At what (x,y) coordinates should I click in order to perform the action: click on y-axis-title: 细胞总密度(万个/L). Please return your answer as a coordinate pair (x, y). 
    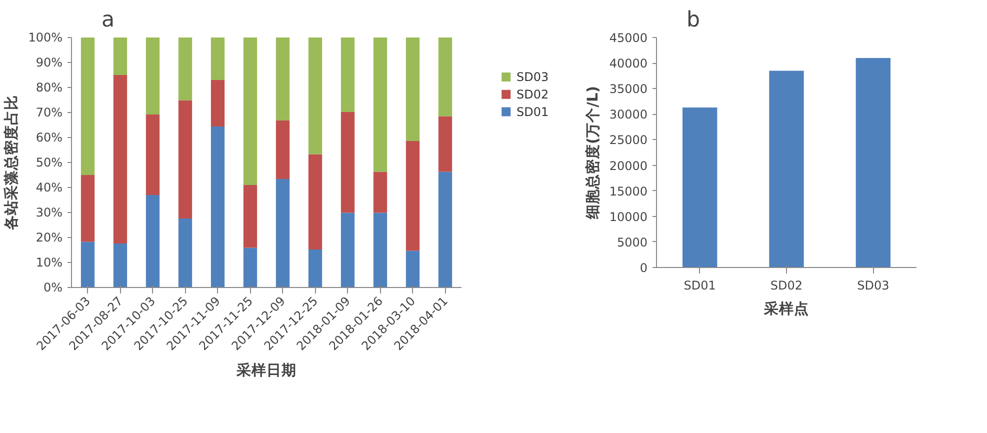
    Looking at the image, I should click on (592, 153).